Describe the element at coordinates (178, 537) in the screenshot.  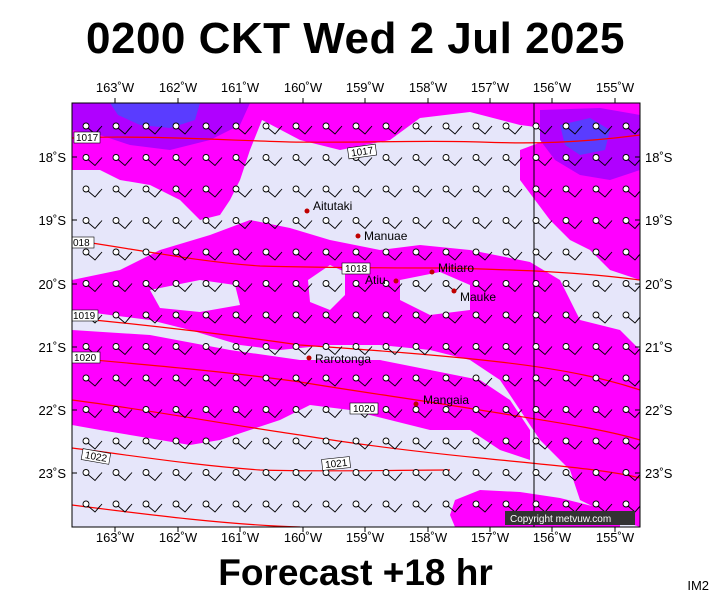
I see `lon-tick-label: 162˚W` at that location.